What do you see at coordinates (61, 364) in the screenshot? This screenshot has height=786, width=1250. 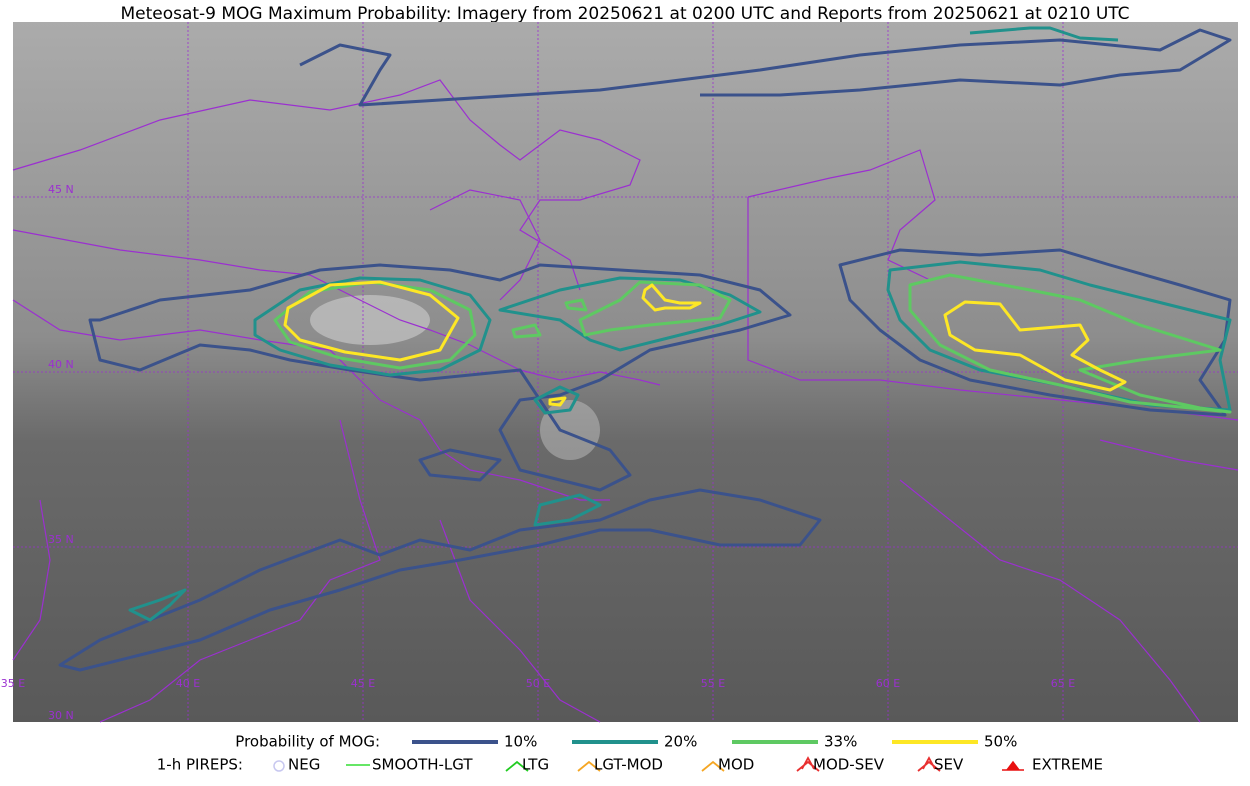 I see `lat-label: 40 N` at bounding box center [61, 364].